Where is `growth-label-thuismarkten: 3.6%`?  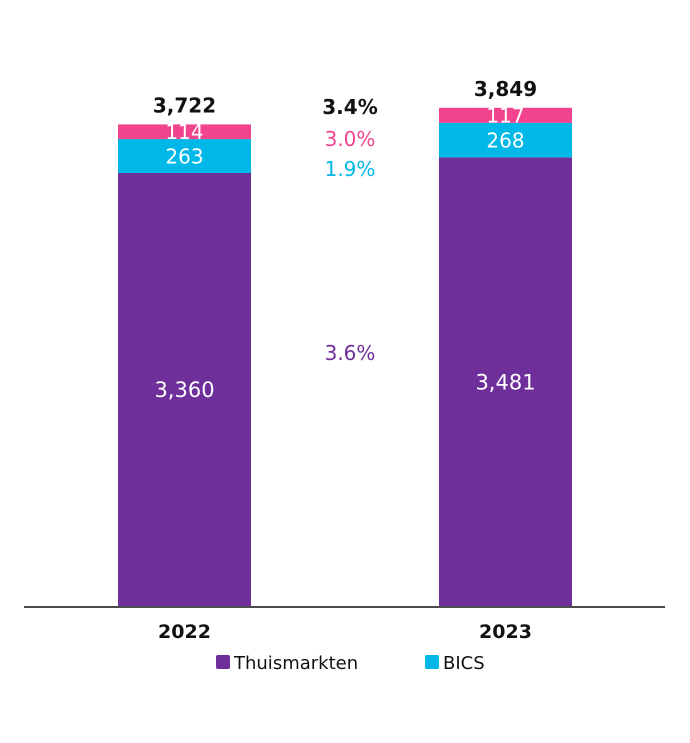
growth-label-thuismarkten: 3.6% is located at coordinates (350, 353).